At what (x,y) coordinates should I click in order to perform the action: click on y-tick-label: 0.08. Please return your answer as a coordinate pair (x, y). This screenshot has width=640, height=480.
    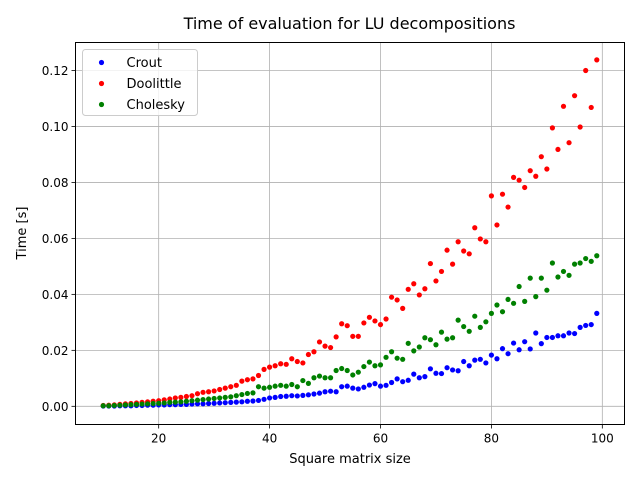
    Looking at the image, I should click on (55, 183).